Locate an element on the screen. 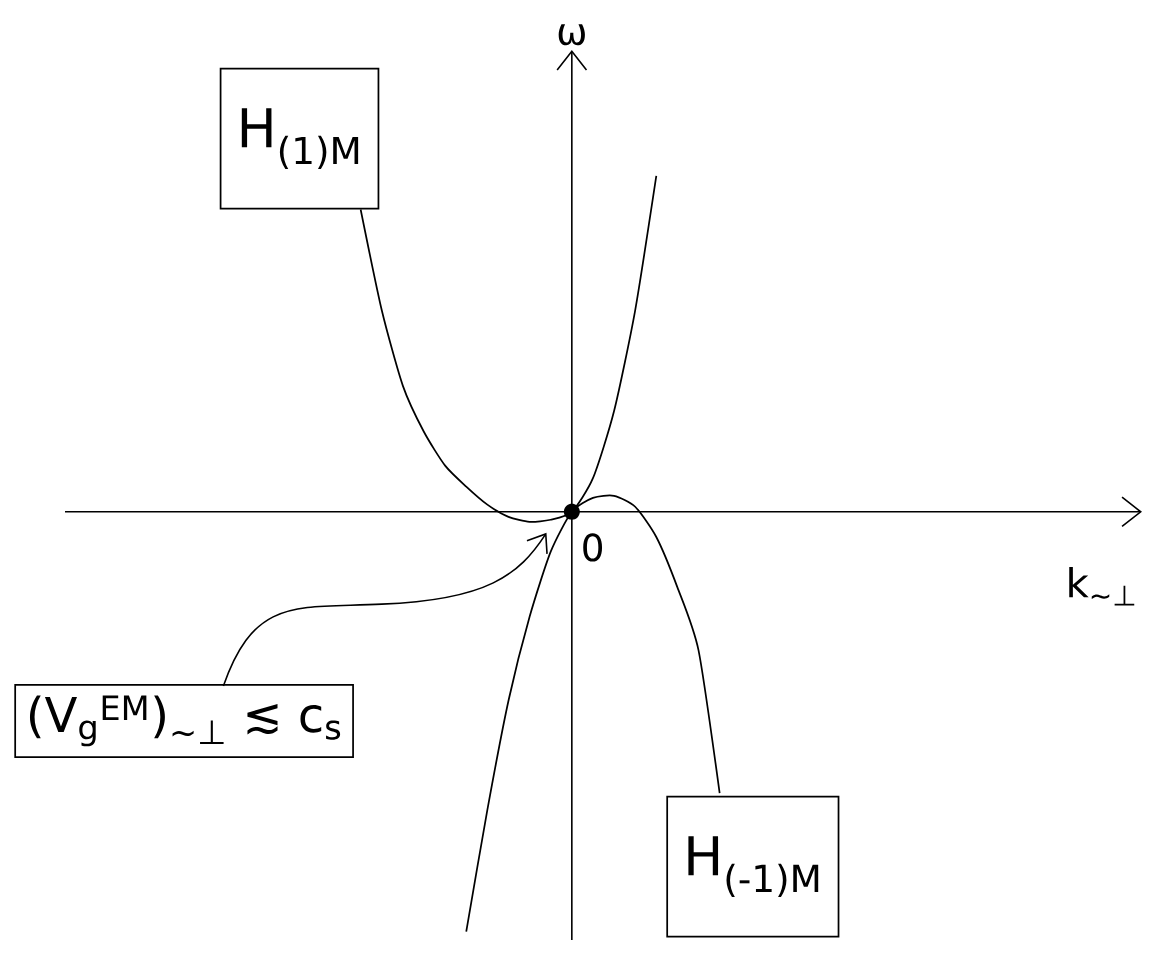 This screenshot has width=1149, height=971. x-axis-title: k$_{∼⊥}$ is located at coordinates (1102, 586).